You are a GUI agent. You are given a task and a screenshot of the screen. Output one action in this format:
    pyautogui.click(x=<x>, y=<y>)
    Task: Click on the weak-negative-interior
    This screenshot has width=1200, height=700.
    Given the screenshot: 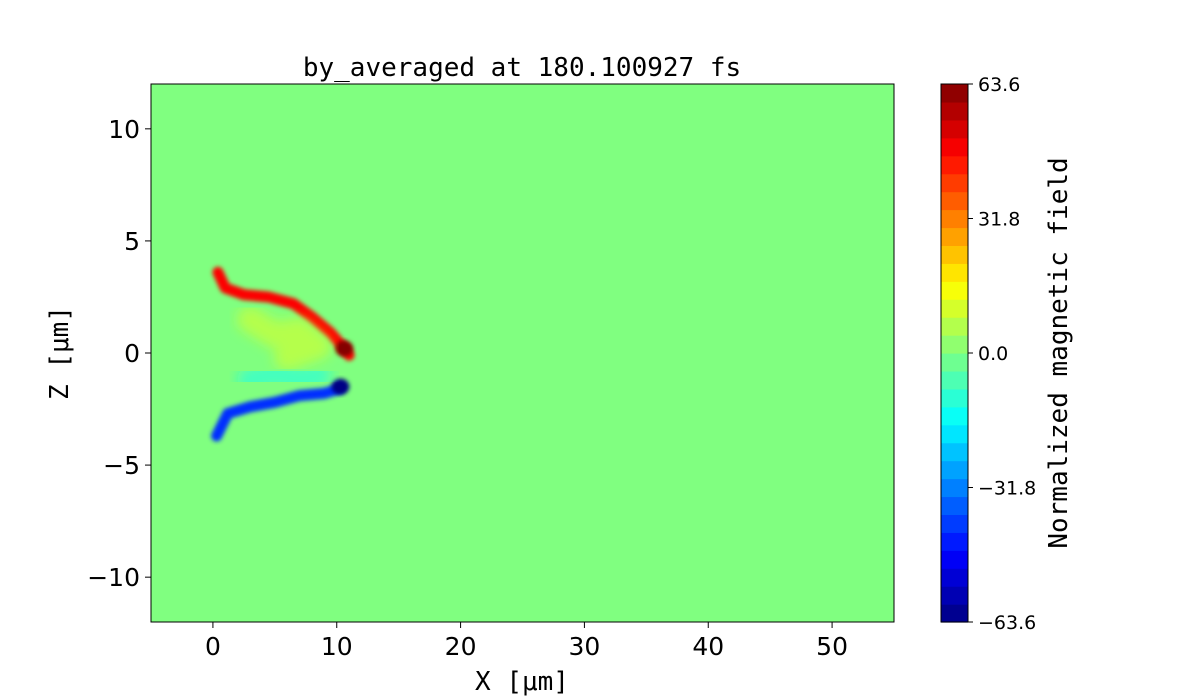 What is the action you would take?
    pyautogui.click(x=284, y=376)
    